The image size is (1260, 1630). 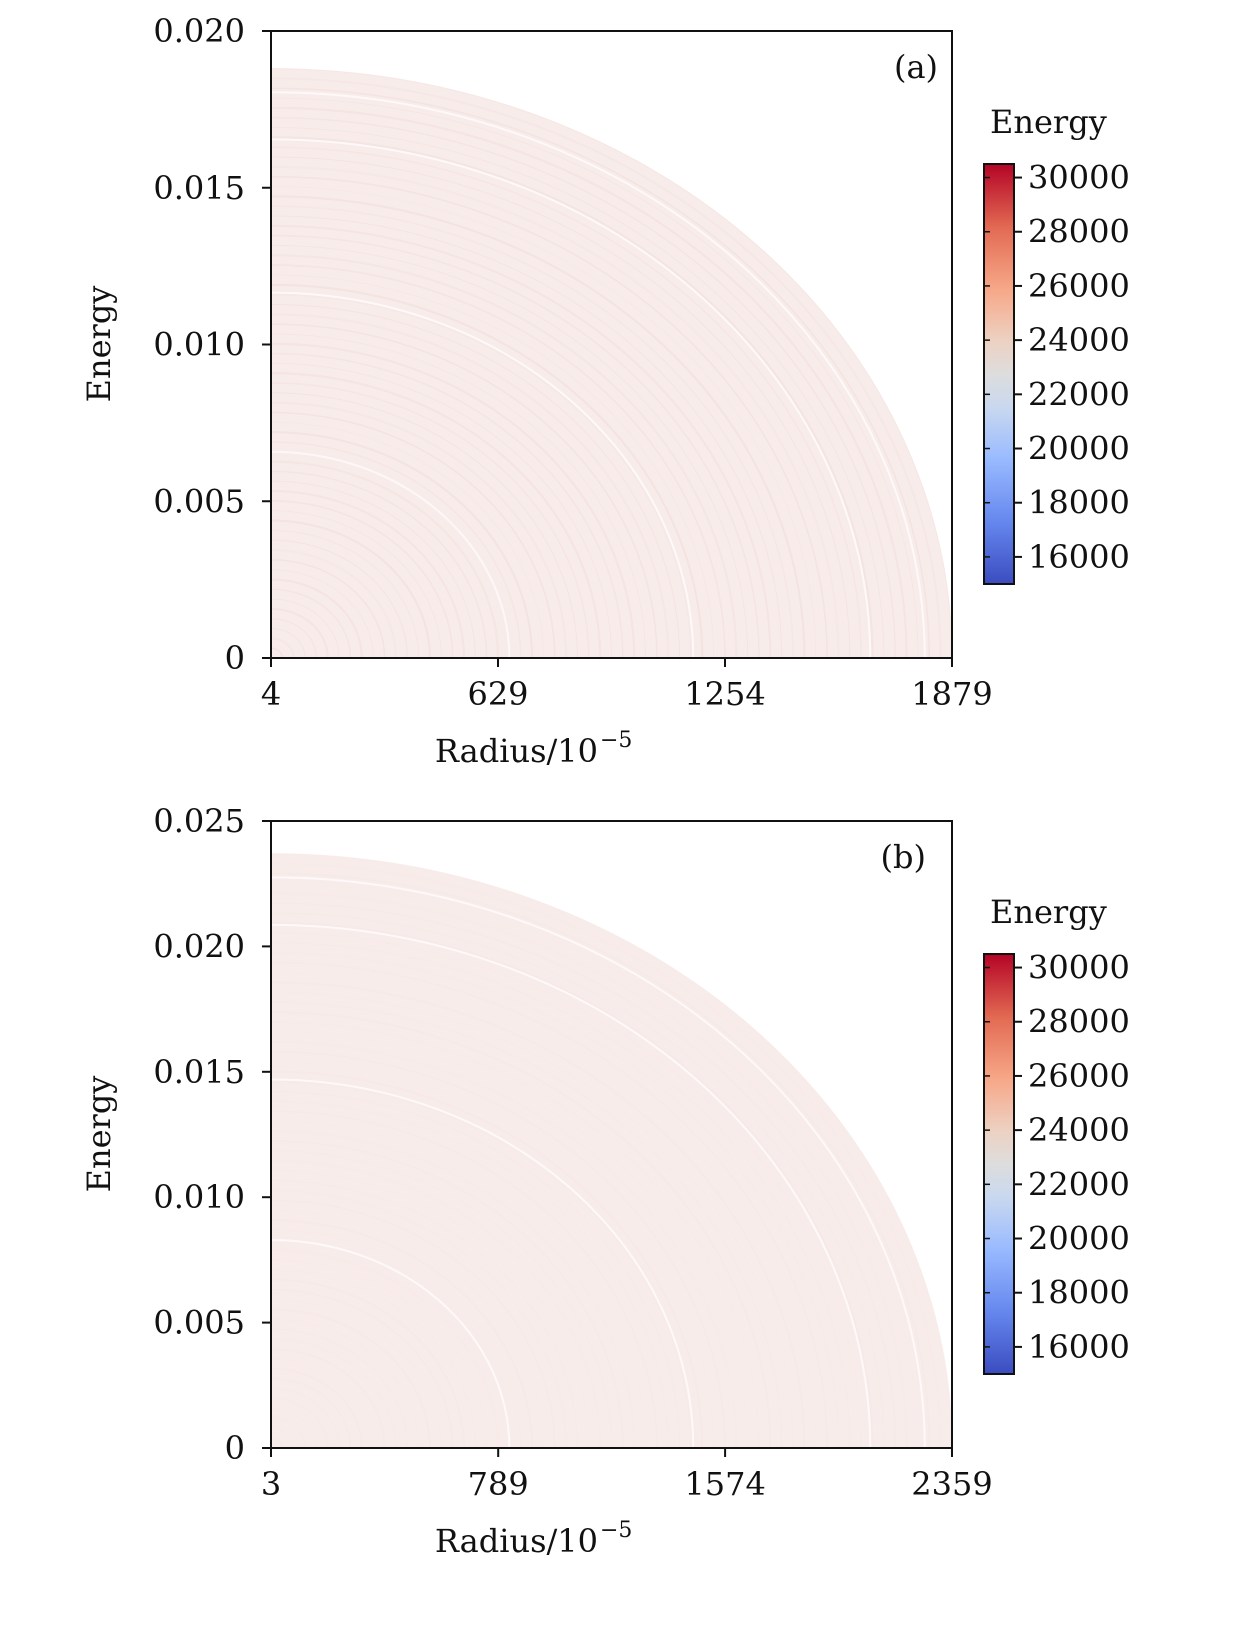 What do you see at coordinates (199, 345) in the screenshot?
I see `y-tick-label: 0.010` at bounding box center [199, 345].